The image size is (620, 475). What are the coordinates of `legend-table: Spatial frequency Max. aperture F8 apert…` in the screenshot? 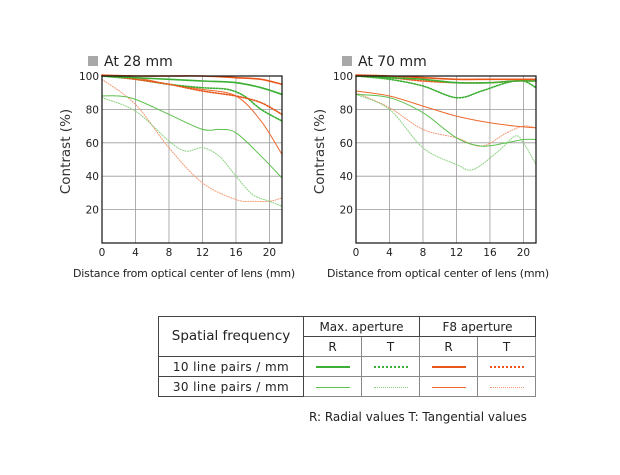 It's located at (347, 356).